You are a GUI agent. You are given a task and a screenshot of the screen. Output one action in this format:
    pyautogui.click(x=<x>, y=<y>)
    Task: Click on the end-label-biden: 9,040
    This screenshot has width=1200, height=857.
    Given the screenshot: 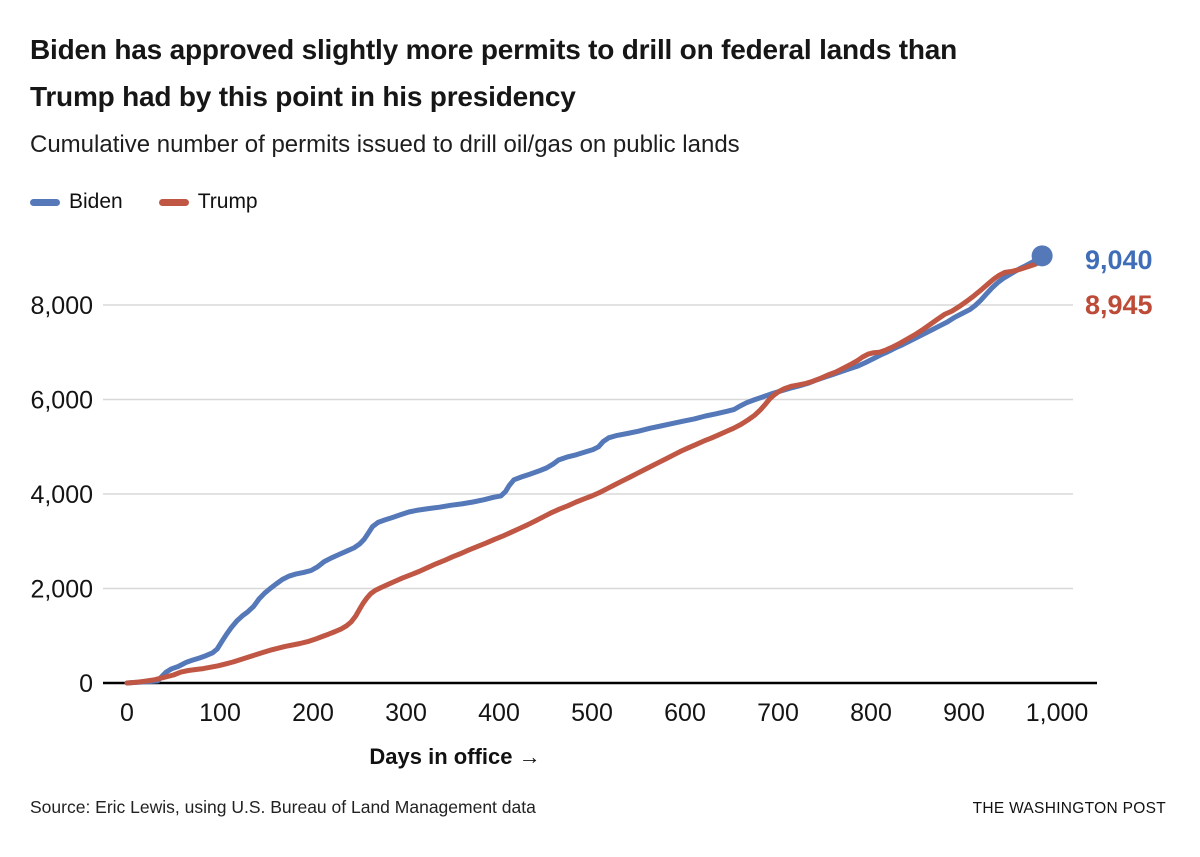 What is the action you would take?
    pyautogui.click(x=1119, y=260)
    